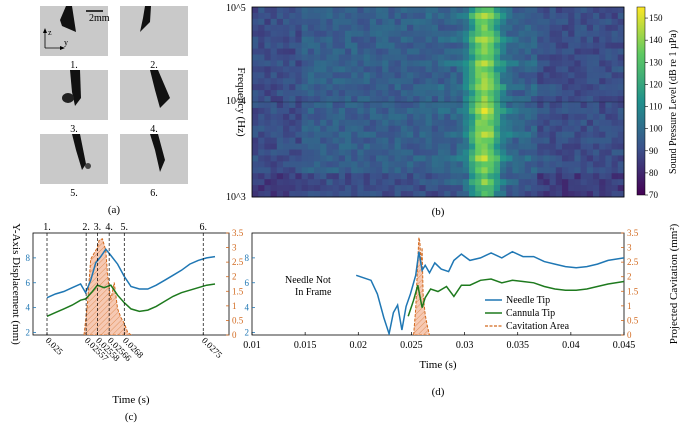 Image resolution: width=685 pixels, height=426 pixels. Describe the element at coordinates (422, 286) in the screenshot. I see `cavitation-area-d` at that location.